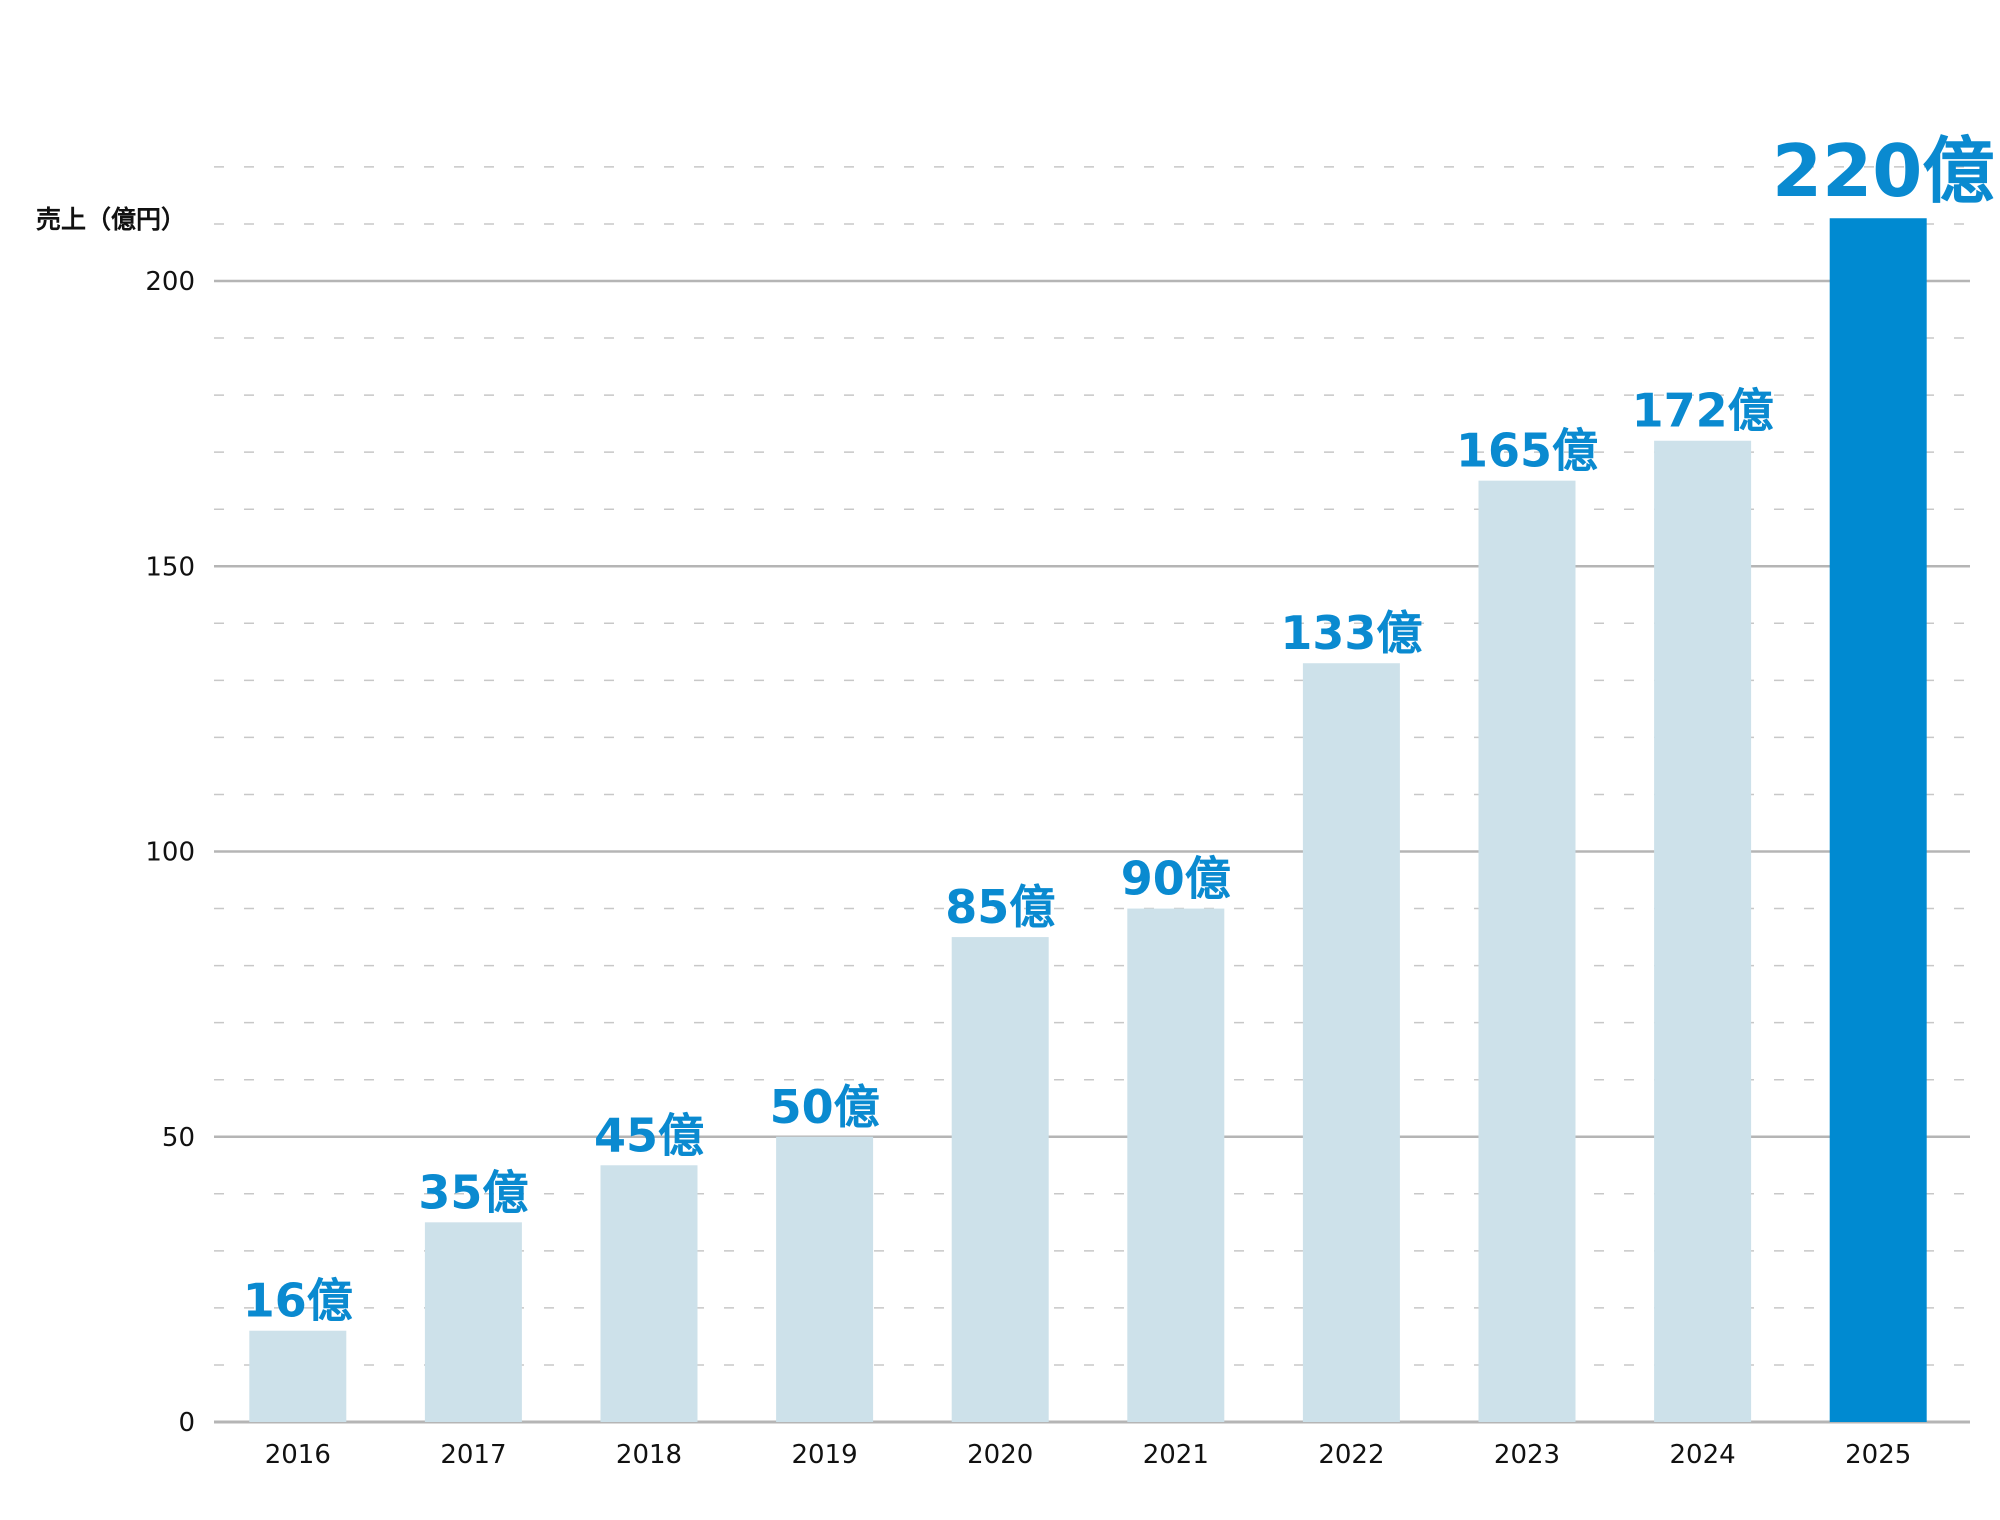  I want to click on y-tick-label: 50, so click(178, 1138).